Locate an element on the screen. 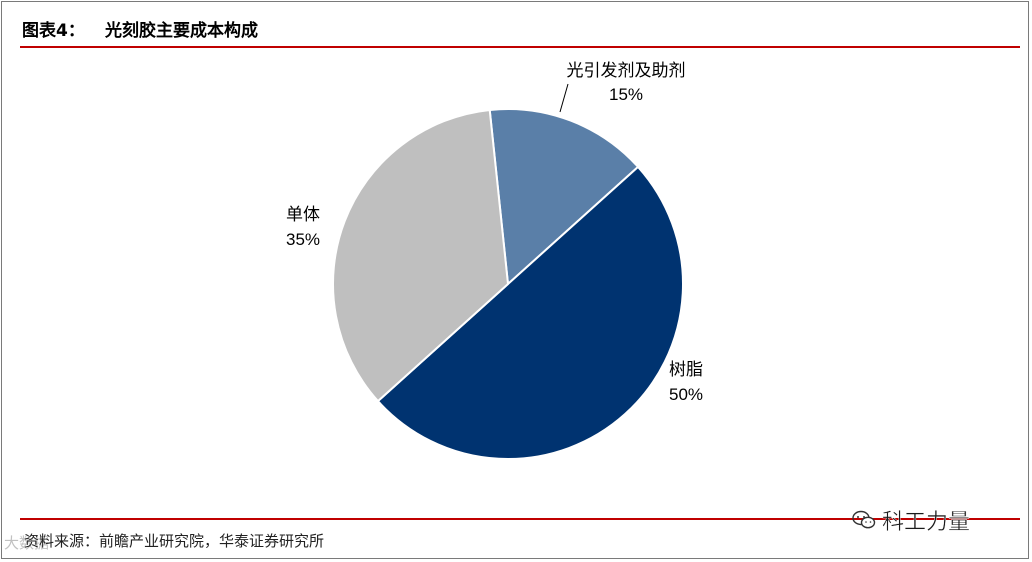 The width and height of the screenshot is (1032, 562). footer-divider is located at coordinates (520, 519).